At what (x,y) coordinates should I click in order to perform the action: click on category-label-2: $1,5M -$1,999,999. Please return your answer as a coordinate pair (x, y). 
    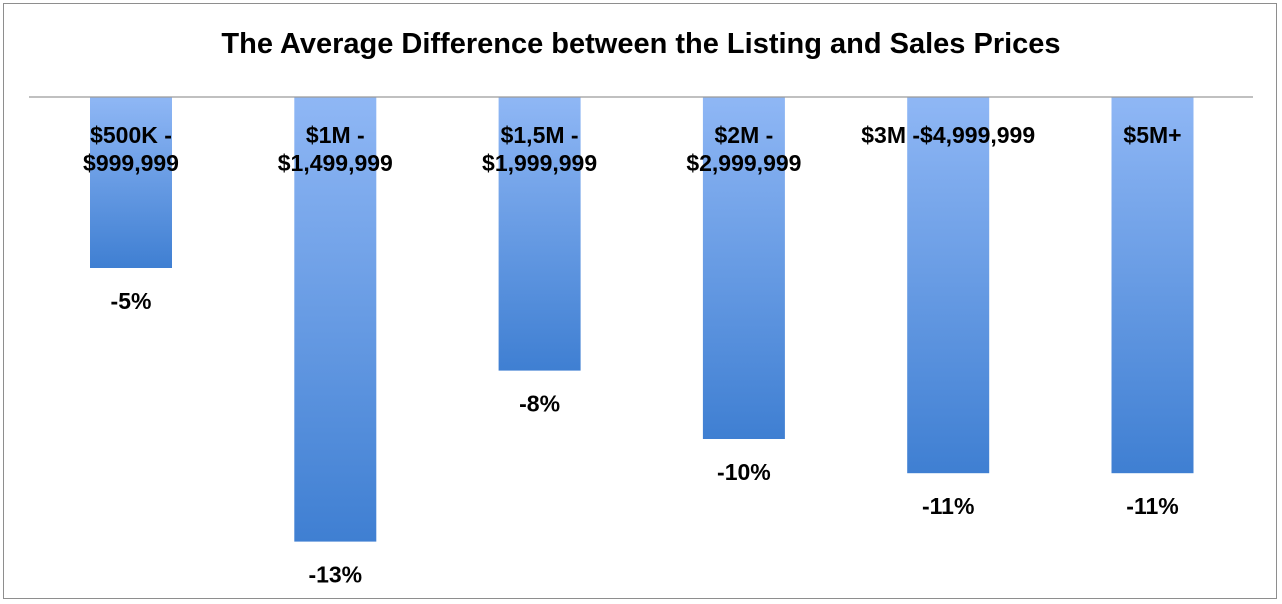
    Looking at the image, I should click on (539, 149).